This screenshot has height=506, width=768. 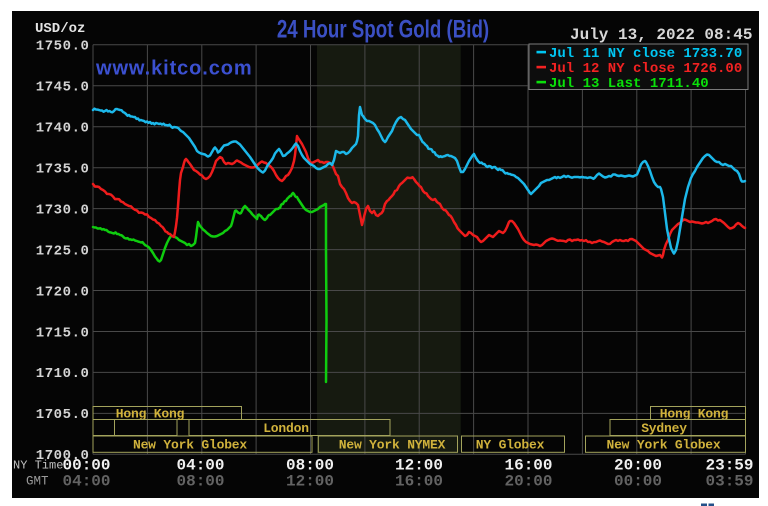 I want to click on svg-text: 1720.0, so click(x=63, y=292).